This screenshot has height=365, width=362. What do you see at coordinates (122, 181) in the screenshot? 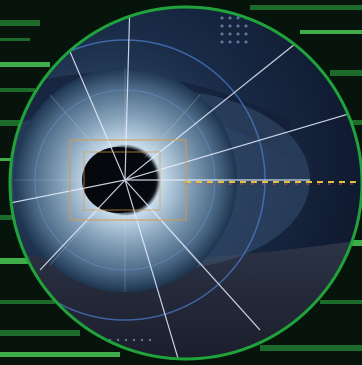
I see `scan-frame-inner` at bounding box center [122, 181].